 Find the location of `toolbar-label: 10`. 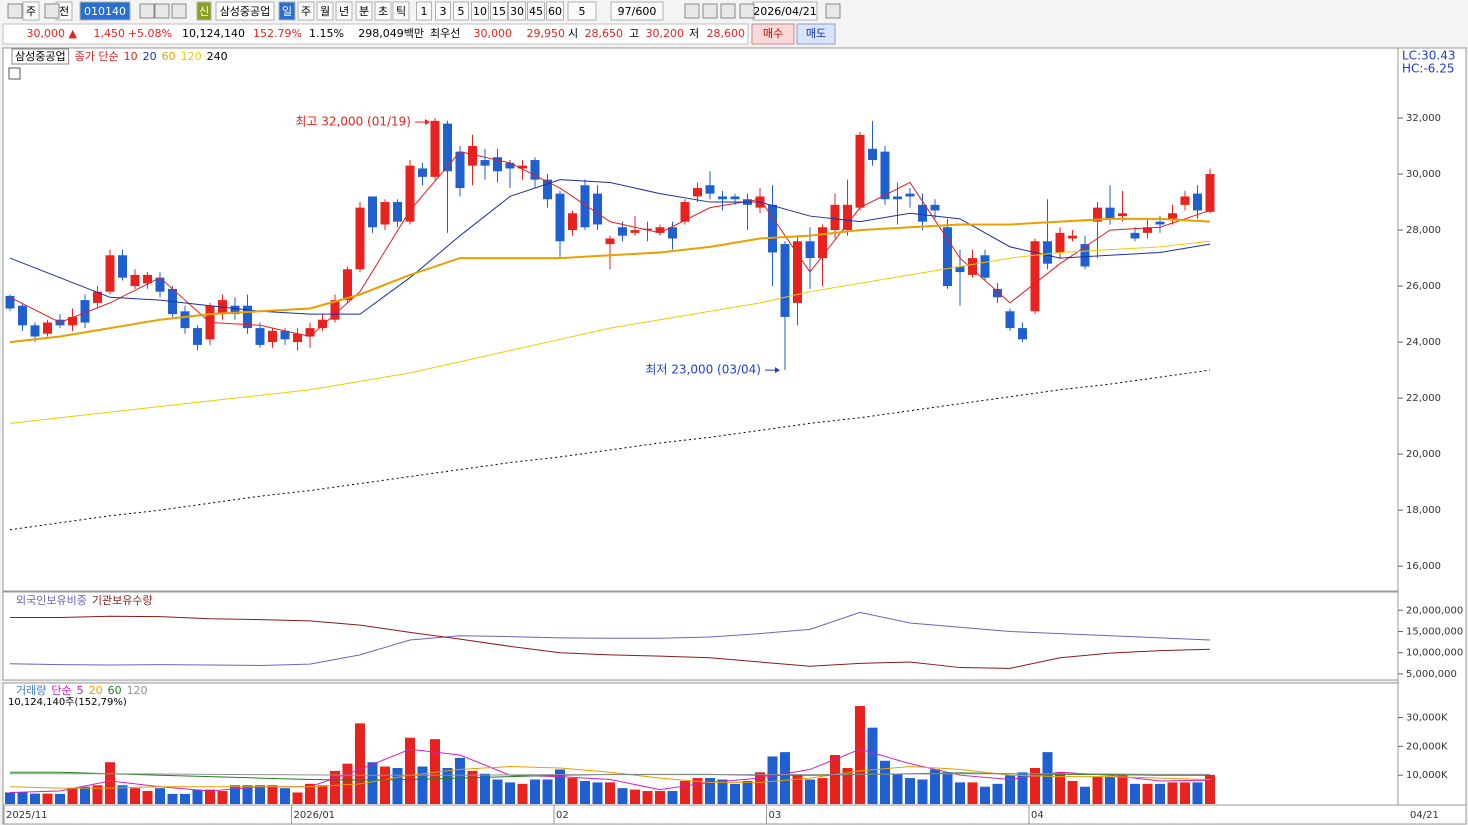

toolbar-label: 10 is located at coordinates (480, 11).